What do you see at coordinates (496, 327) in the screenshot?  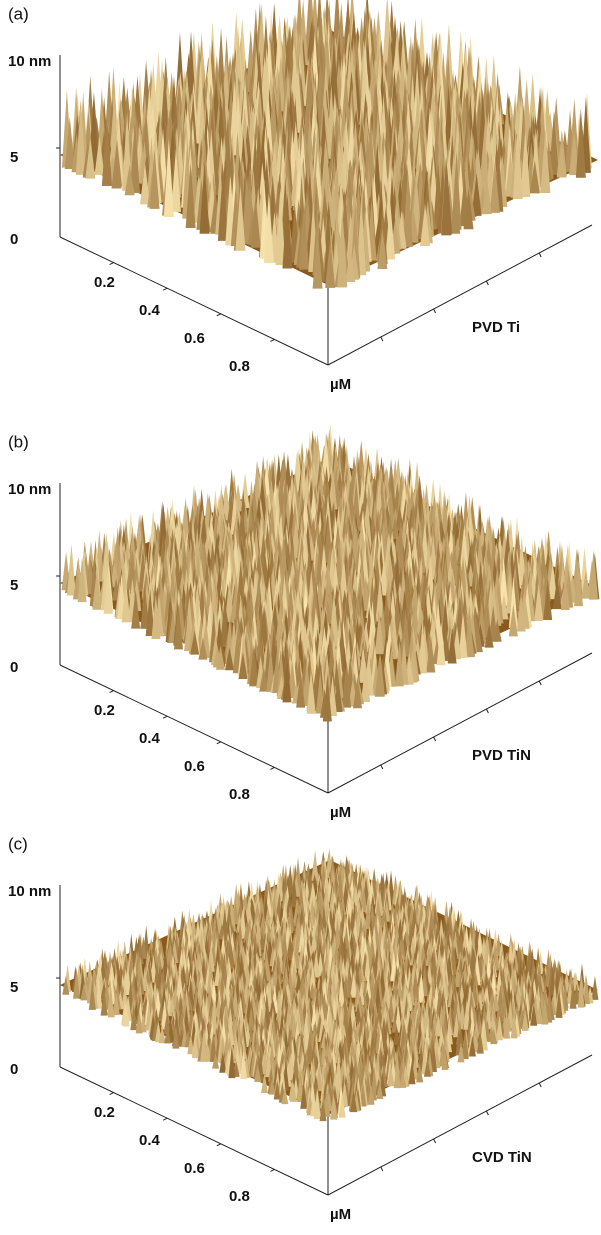 I see `sample-label: PVD Ti` at bounding box center [496, 327].